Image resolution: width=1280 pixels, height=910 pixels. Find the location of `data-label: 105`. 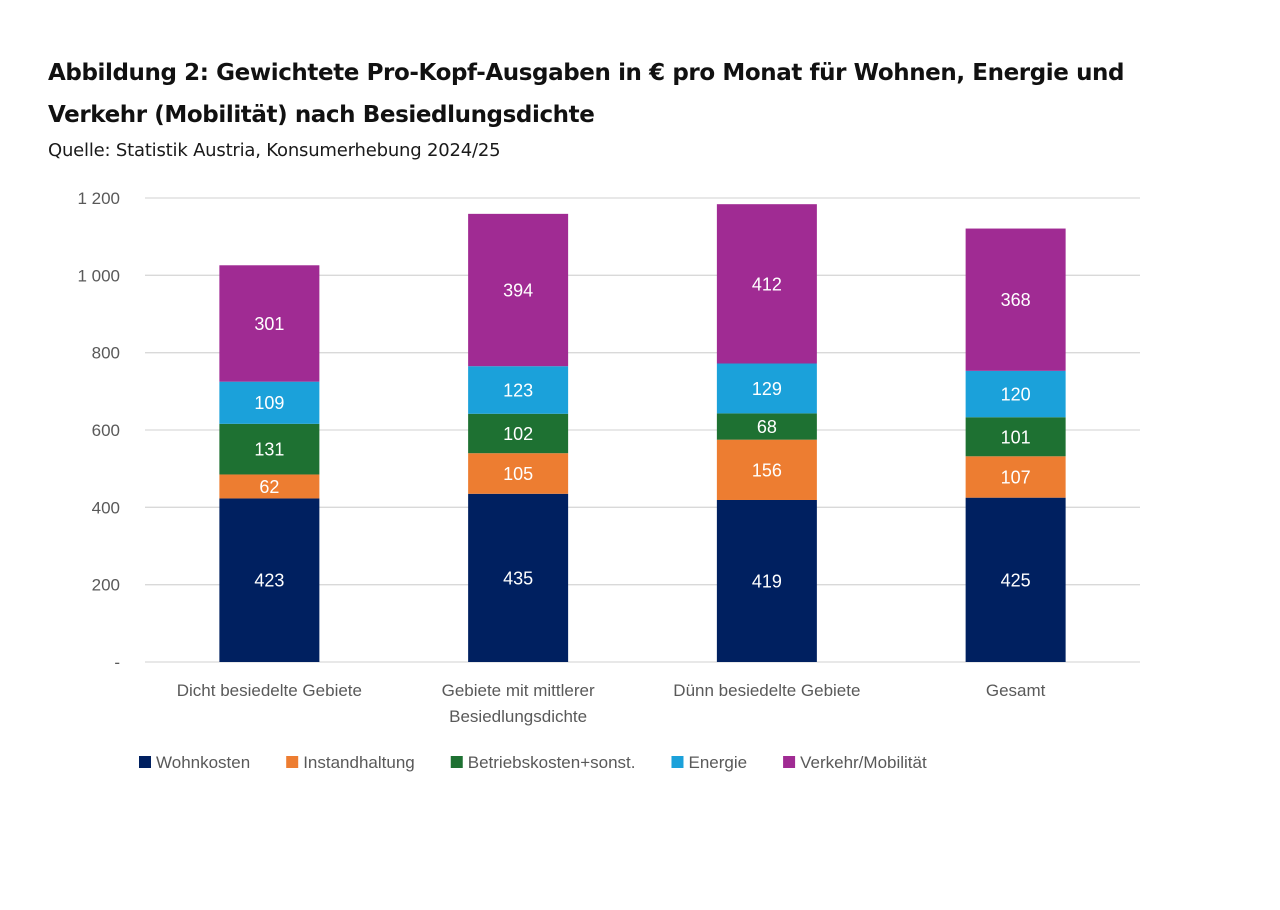

data-label: 105 is located at coordinates (518, 474).